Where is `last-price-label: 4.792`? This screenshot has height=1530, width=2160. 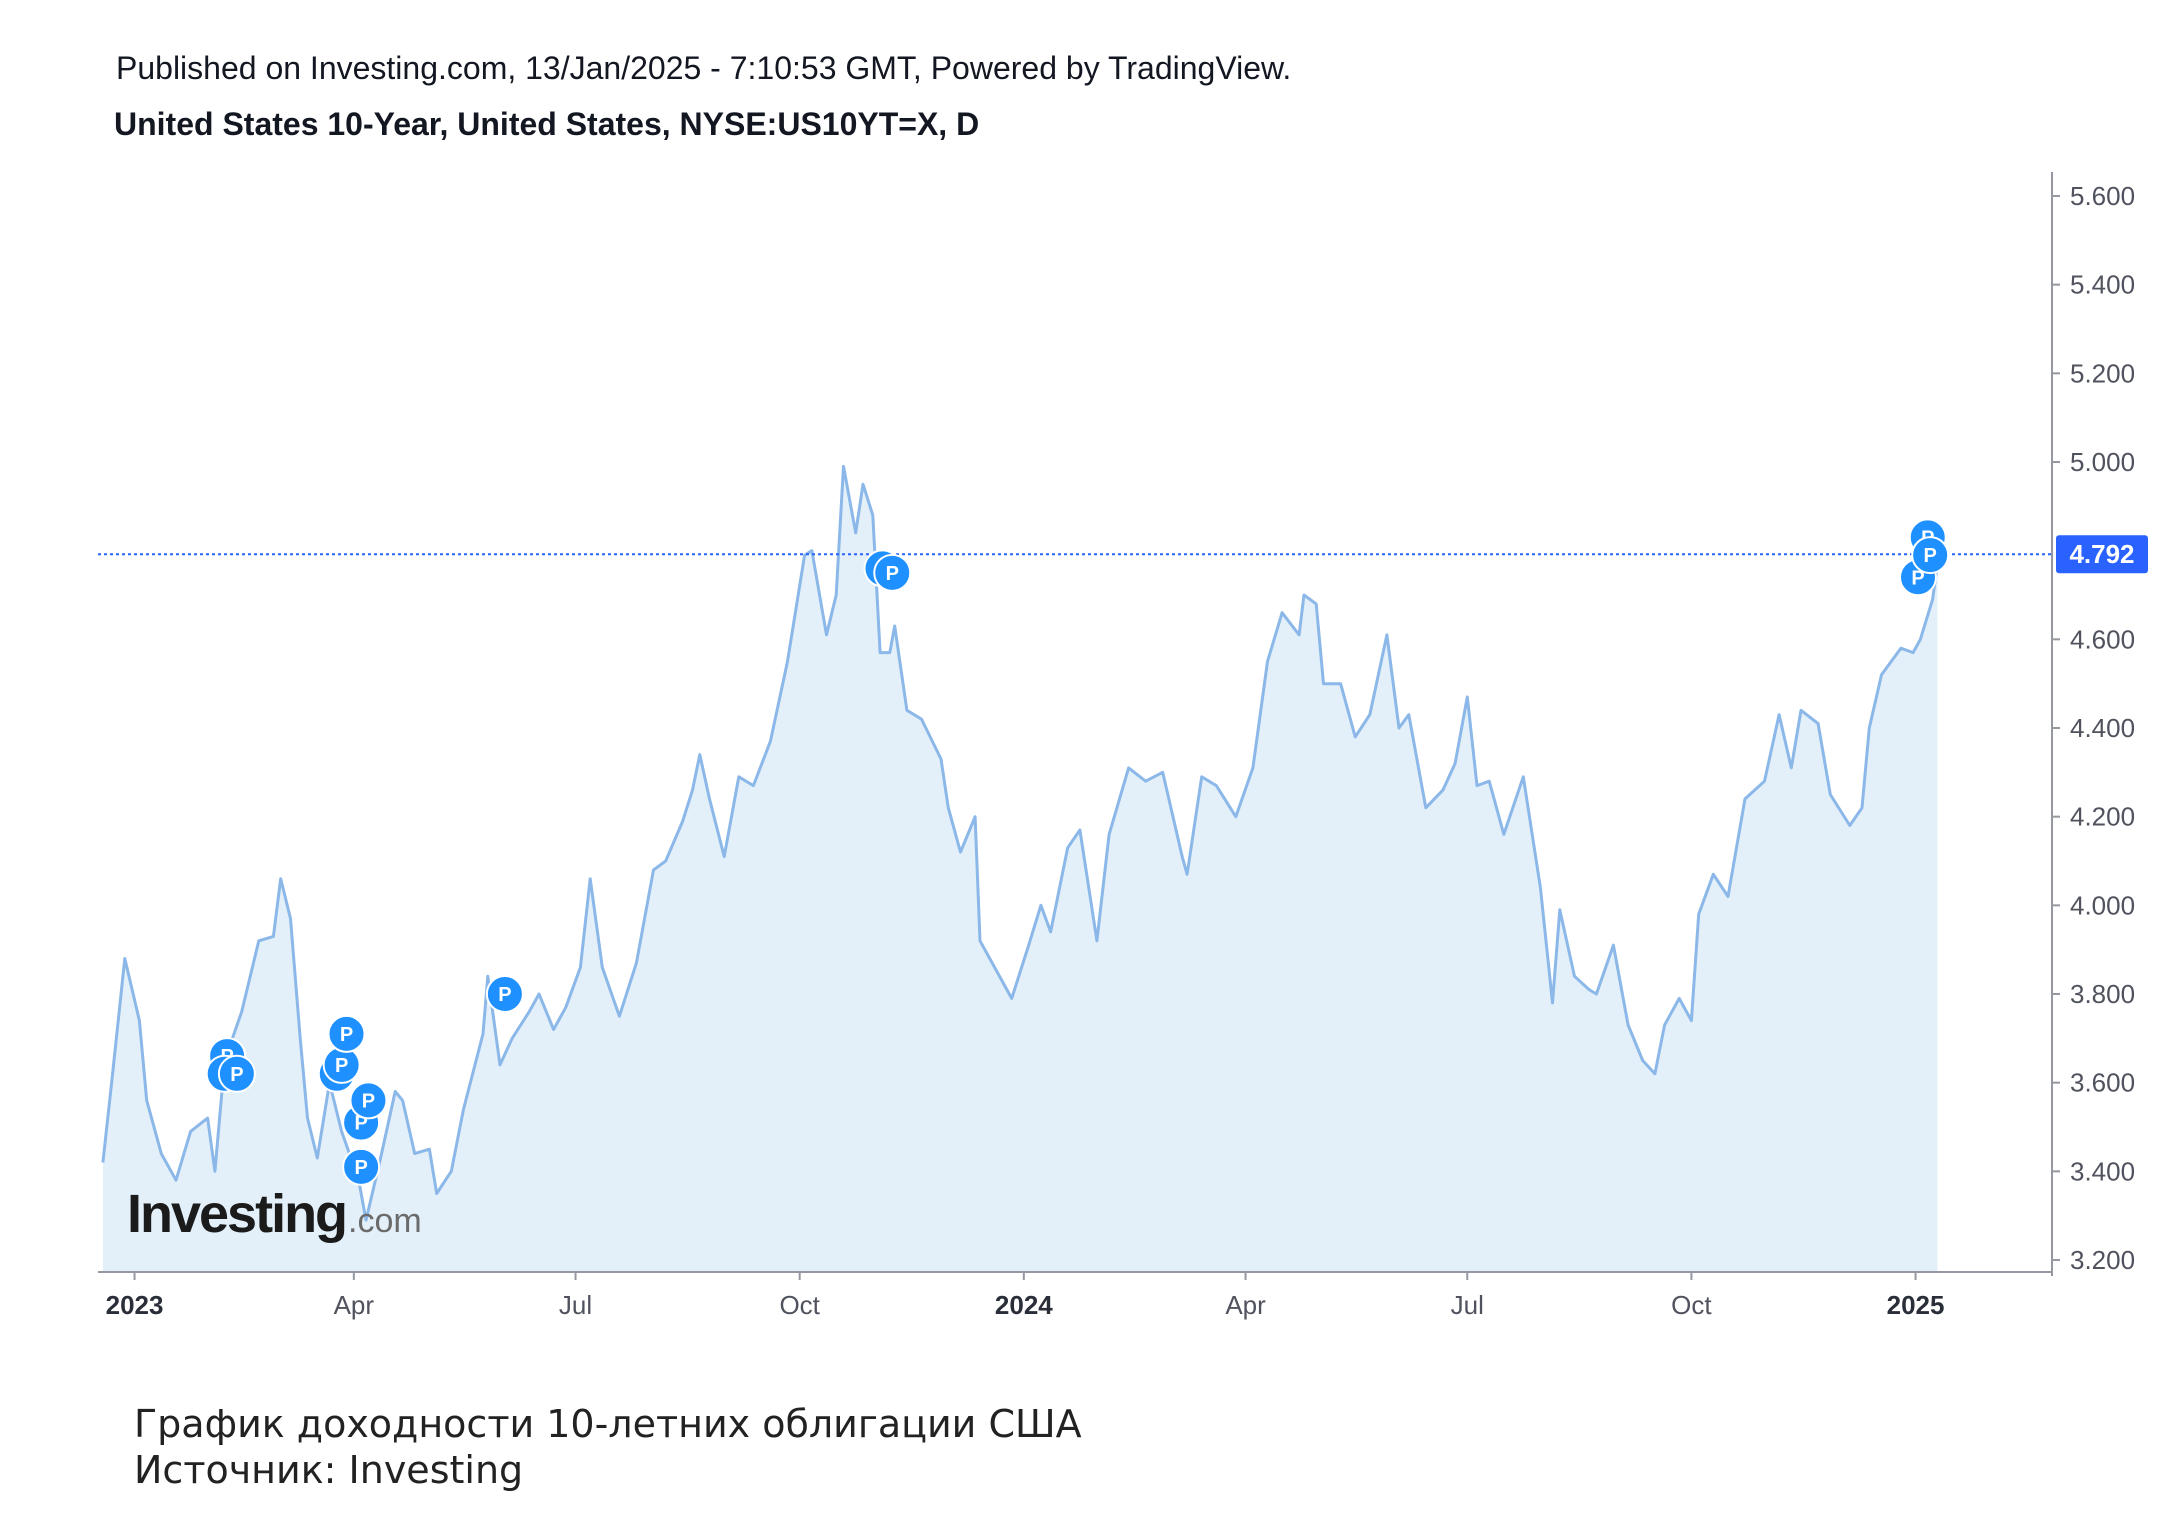
last-price-label: 4.792 is located at coordinates (2101, 554).